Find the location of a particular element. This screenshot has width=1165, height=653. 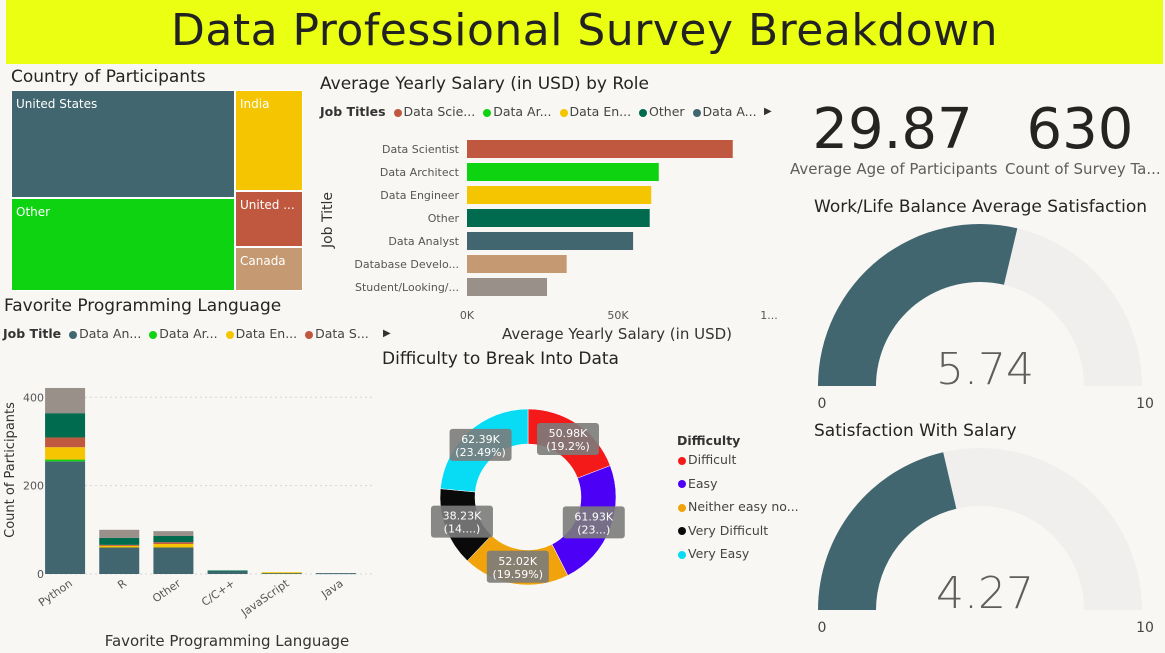

data-label-pct: (23...) is located at coordinates (593, 529).